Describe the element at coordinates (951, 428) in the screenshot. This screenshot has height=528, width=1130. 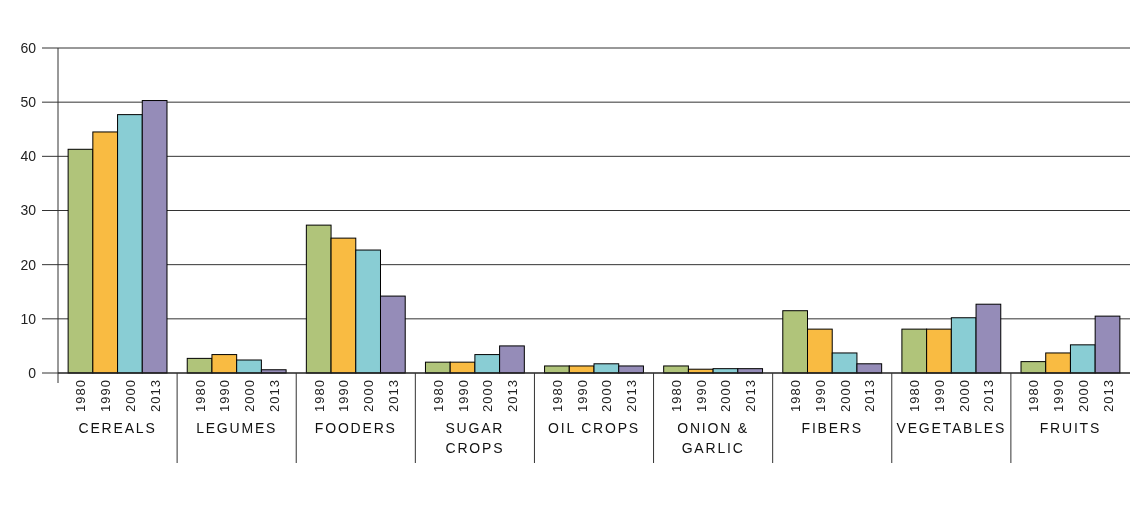
I see `x-tick-label: VEGETABLES` at that location.